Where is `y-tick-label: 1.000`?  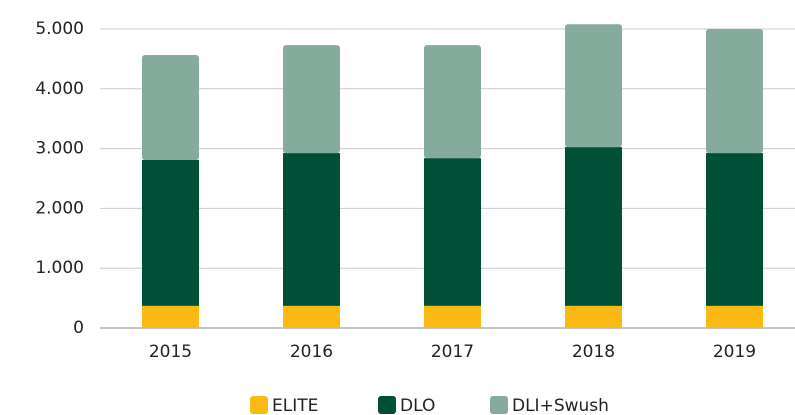 y-tick-label: 1.000 is located at coordinates (59, 268).